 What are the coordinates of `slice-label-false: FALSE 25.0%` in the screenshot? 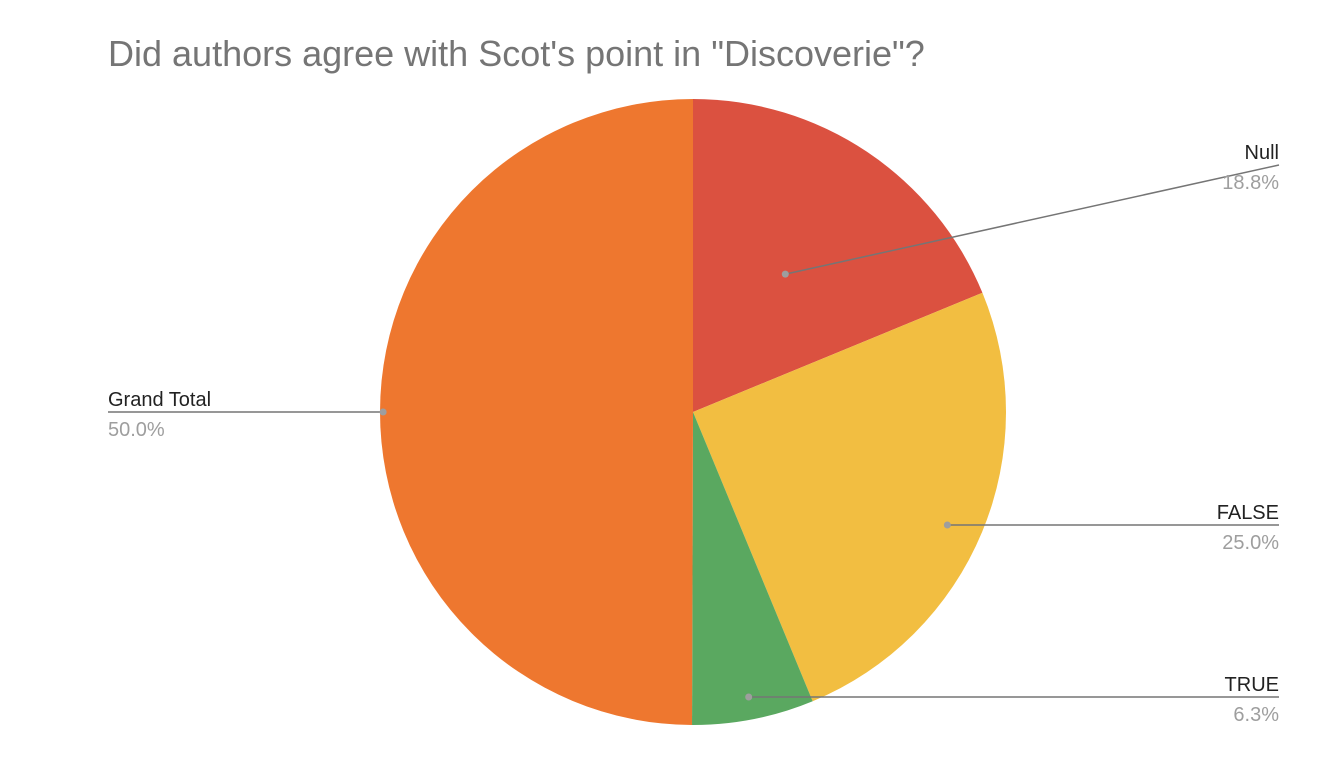 It's located at (1111, 528).